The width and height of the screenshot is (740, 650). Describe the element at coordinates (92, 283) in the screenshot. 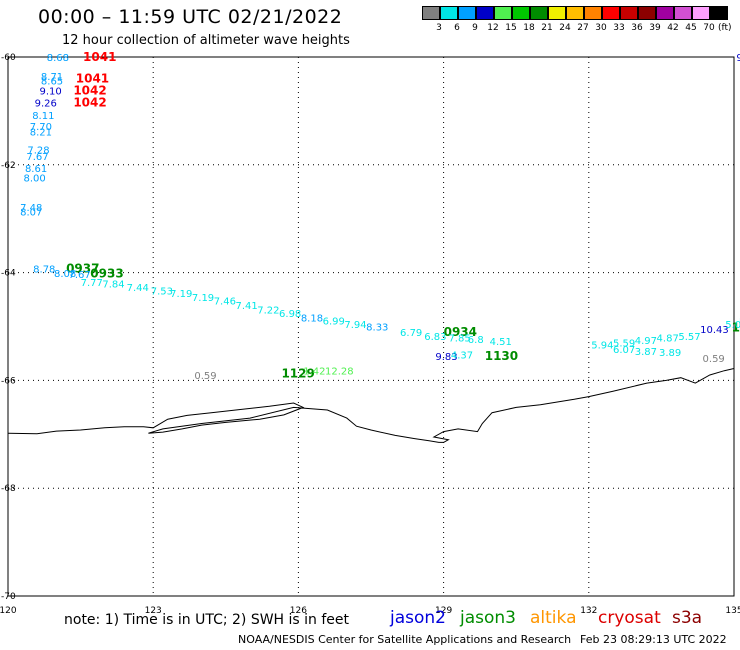

I see `wave-height-value: 7.77` at that location.